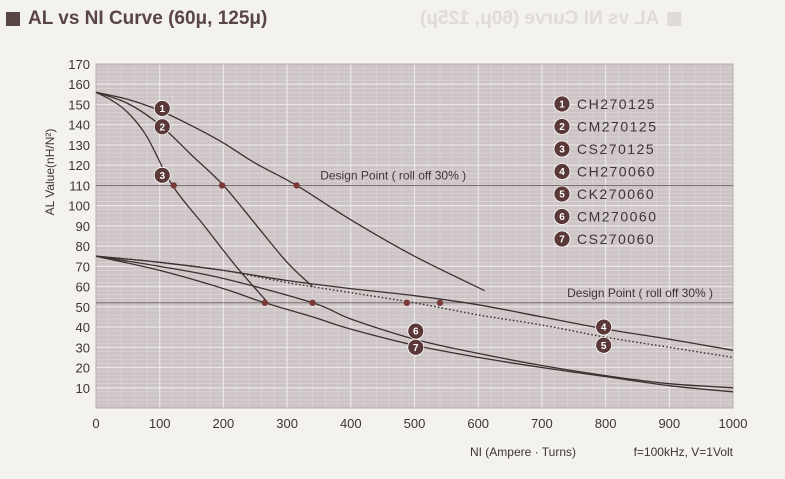 Image resolution: width=785 pixels, height=479 pixels. Describe the element at coordinates (416, 332) in the screenshot. I see `curve-badge-CM270060-number: 6` at that location.